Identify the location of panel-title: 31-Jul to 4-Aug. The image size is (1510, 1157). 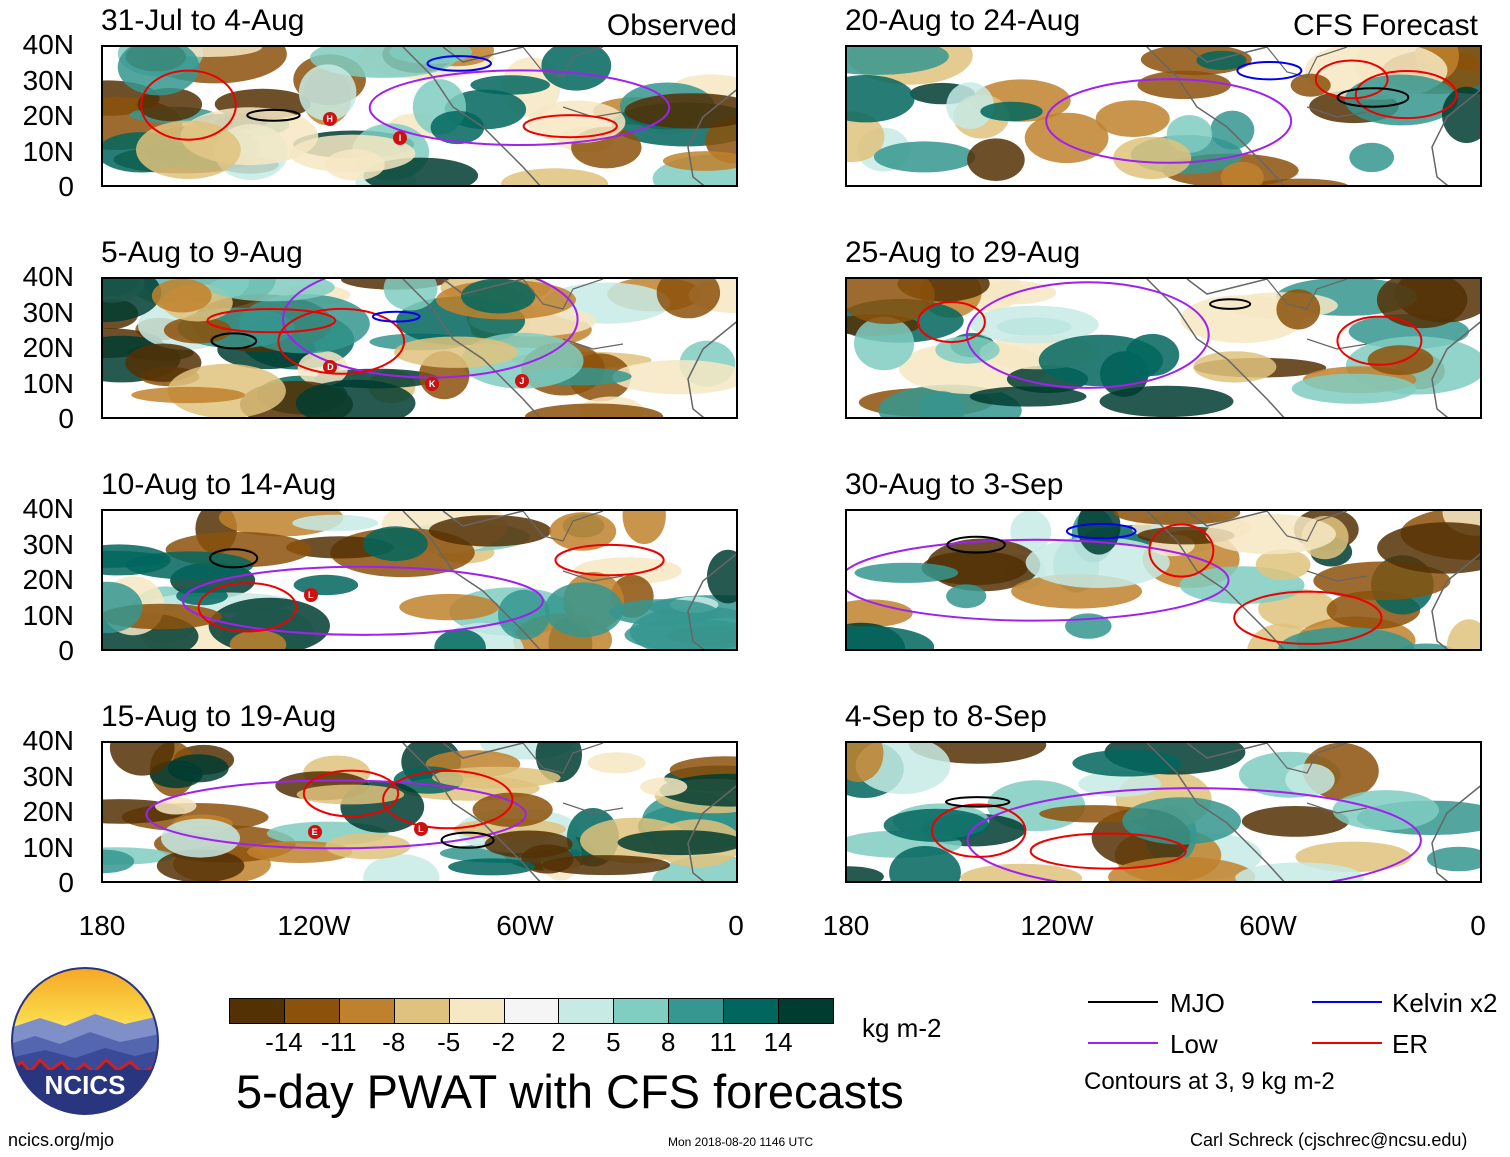
(203, 20).